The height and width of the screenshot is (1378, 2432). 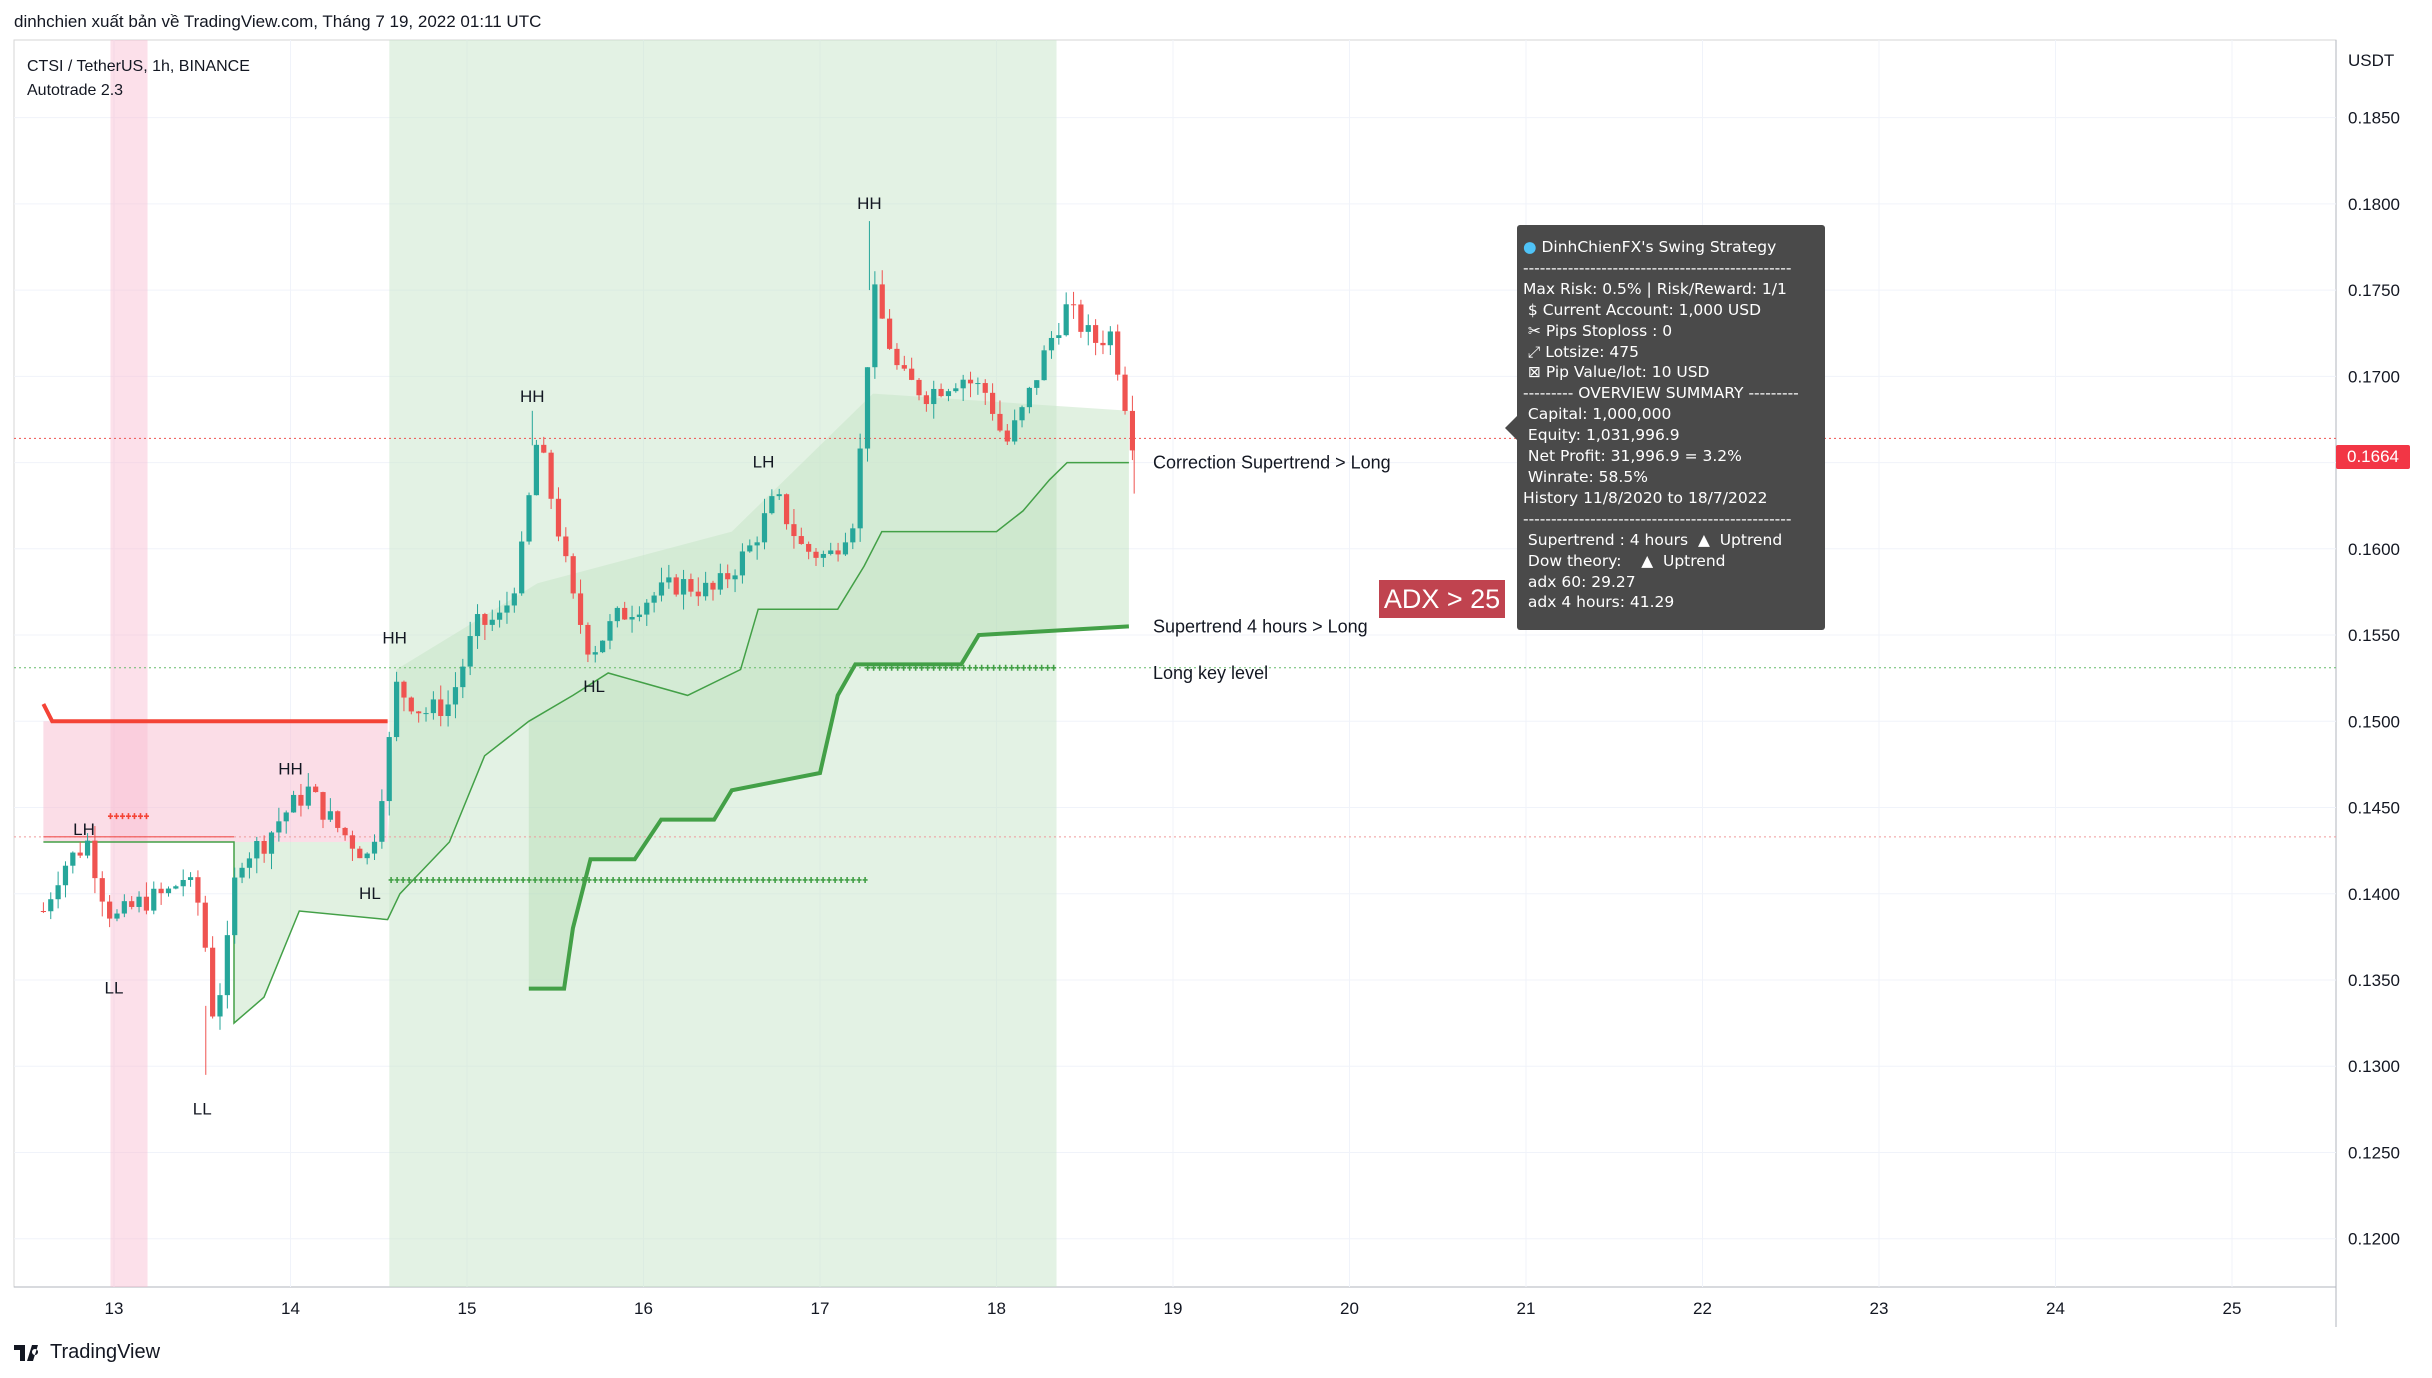 What do you see at coordinates (1601, 435) in the screenshot?
I see `tooltip-line: Equity: 1,031,996.9` at bounding box center [1601, 435].